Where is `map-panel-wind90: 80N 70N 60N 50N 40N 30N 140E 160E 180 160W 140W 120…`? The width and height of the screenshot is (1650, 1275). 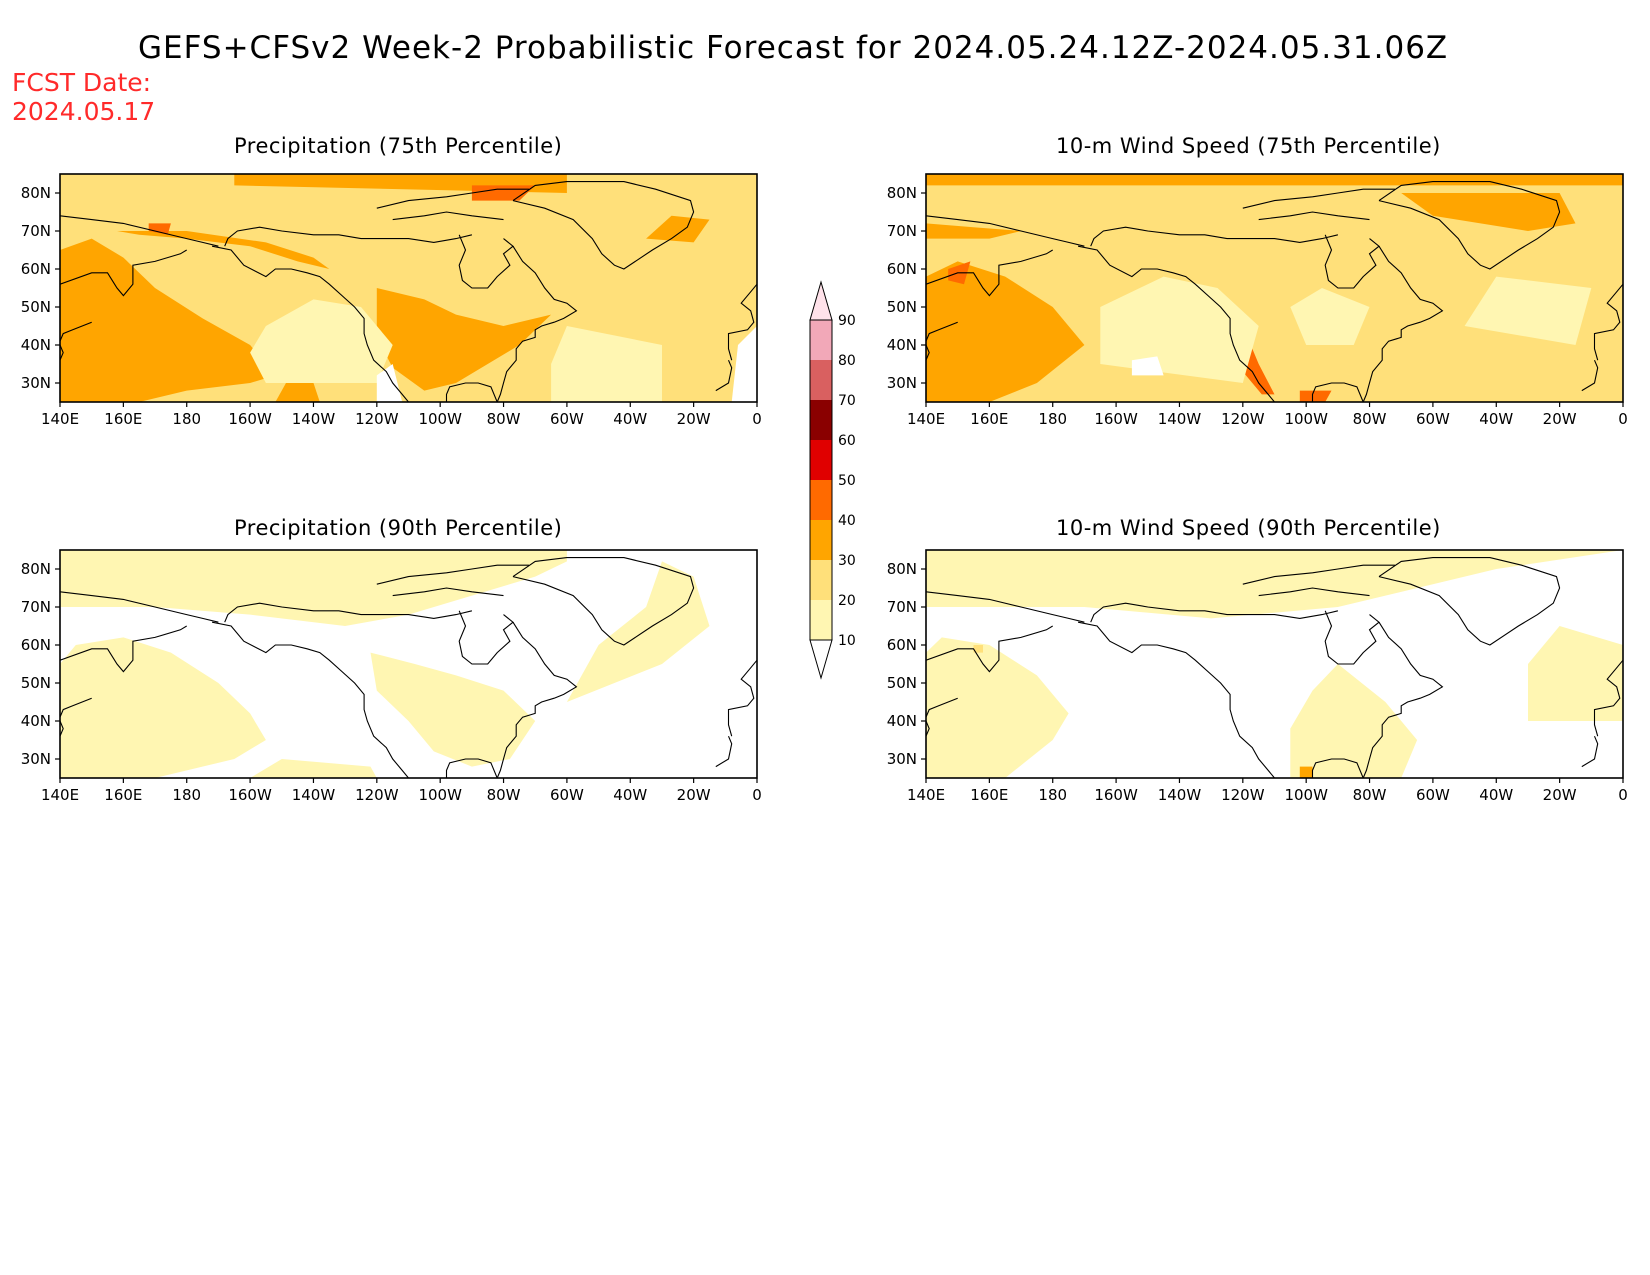
map-panel-wind90: 80N 70N 60N 50N 40N 30N 140E 160E 180 160W 140W 120… is located at coordinates (1257, 676).